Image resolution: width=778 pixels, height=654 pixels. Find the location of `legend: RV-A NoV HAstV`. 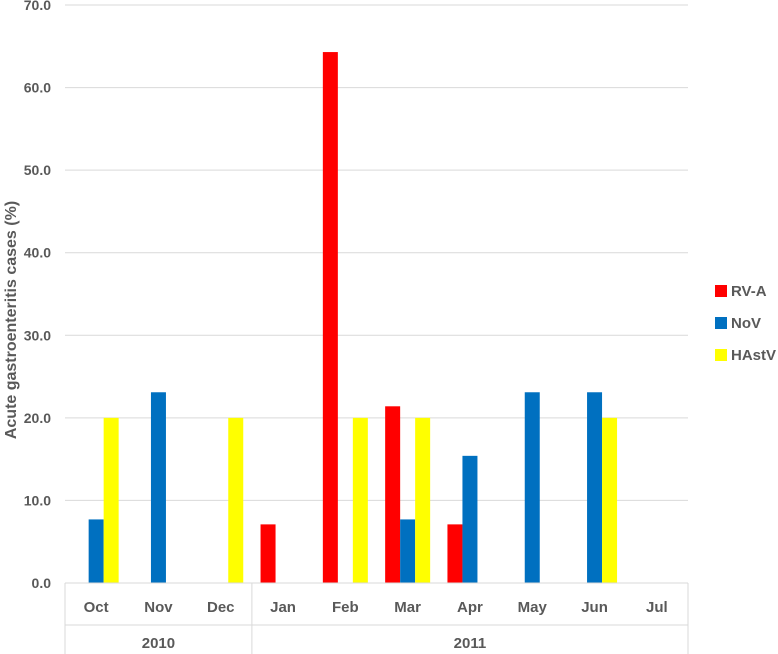

legend: RV-A NoV HAstV is located at coordinates (745, 323).